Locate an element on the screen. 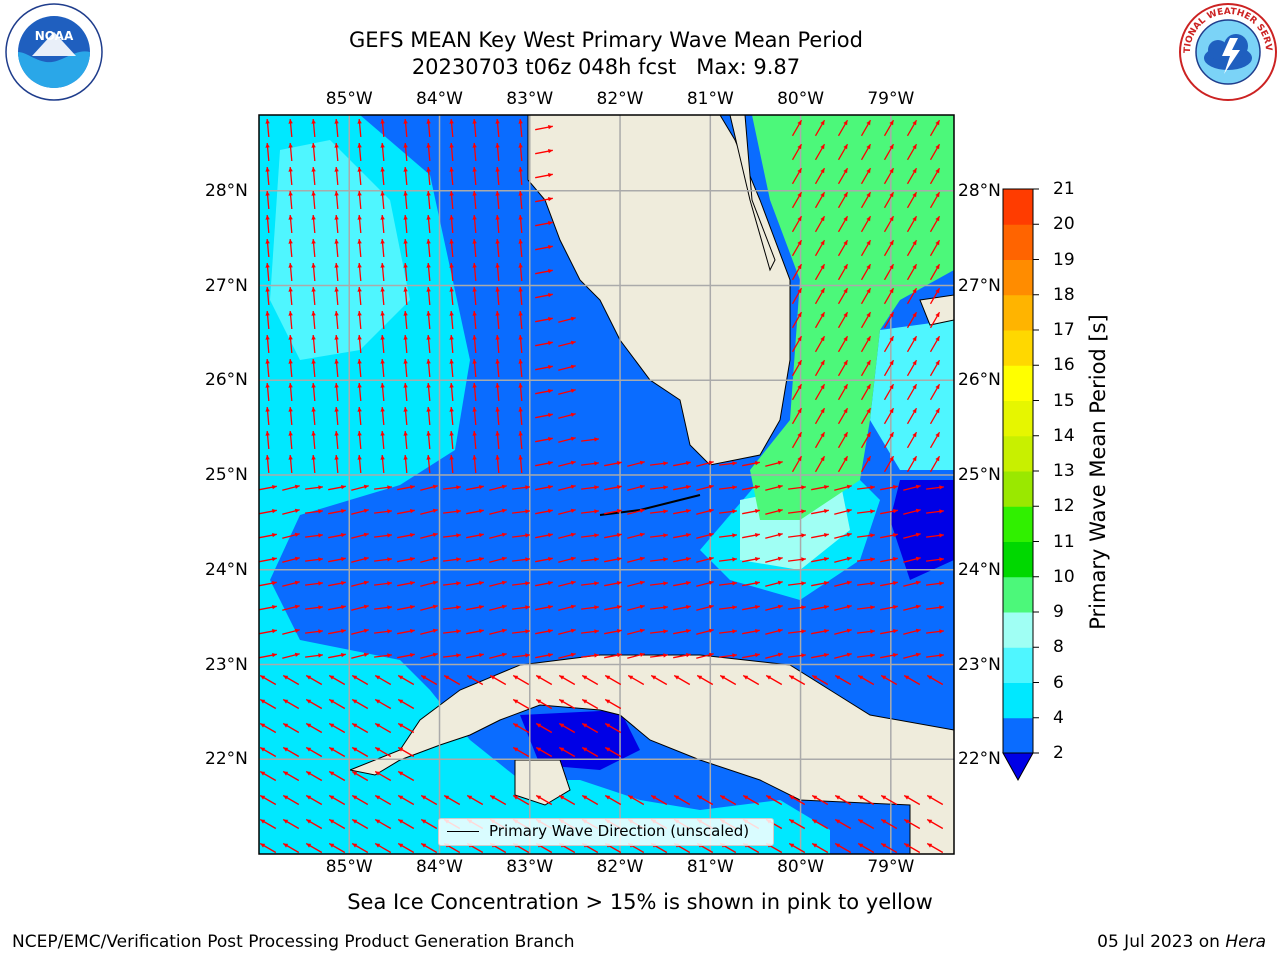 The width and height of the screenshot is (1280, 960). colorbar-segment is located at coordinates (1018, 735).